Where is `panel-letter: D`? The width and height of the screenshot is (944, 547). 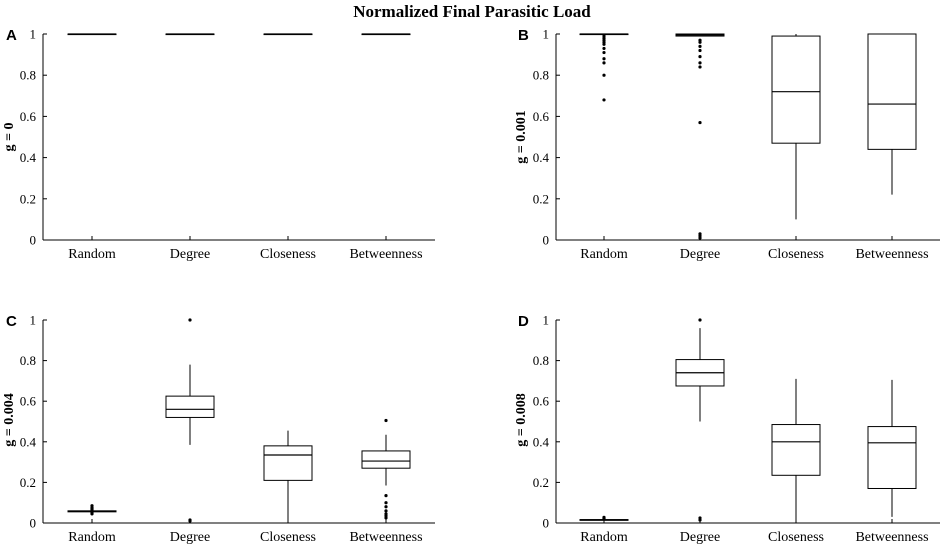 panel-letter: D is located at coordinates (523, 321).